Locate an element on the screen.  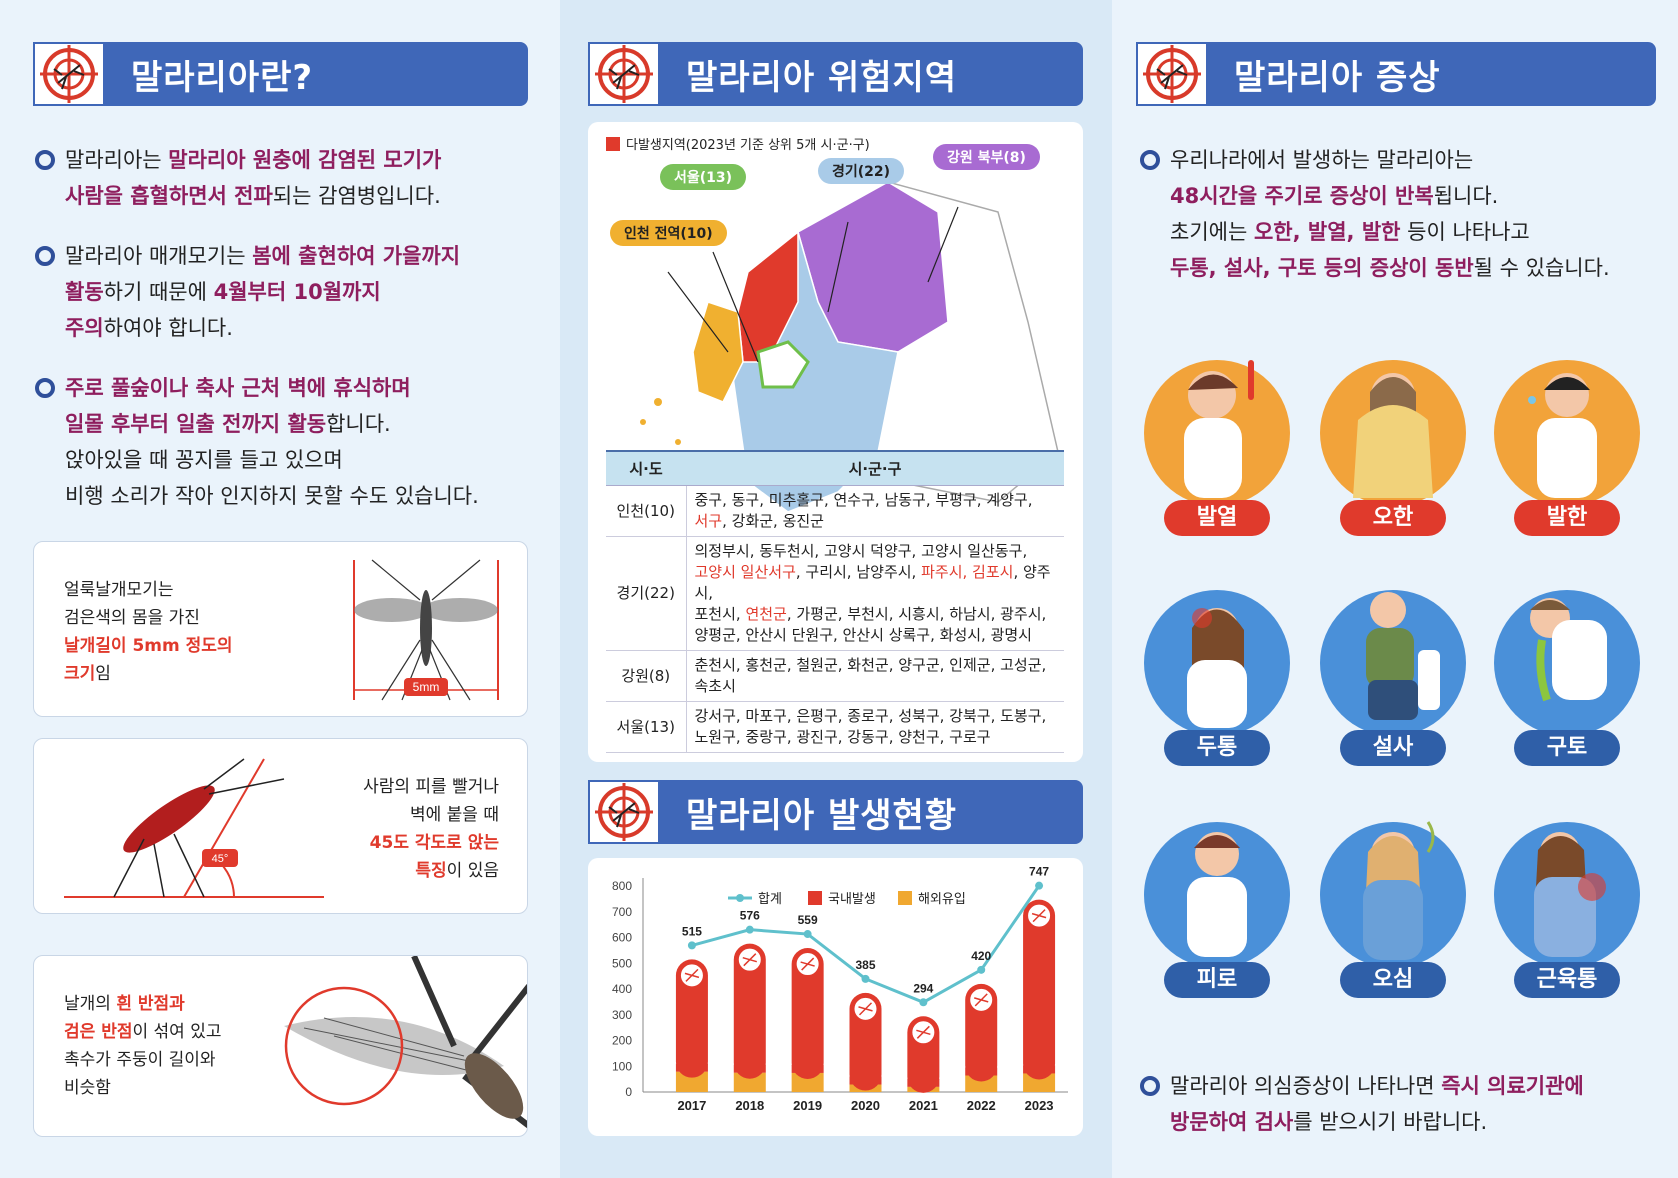
x-tick-label: 2021 is located at coordinates (923, 1105).